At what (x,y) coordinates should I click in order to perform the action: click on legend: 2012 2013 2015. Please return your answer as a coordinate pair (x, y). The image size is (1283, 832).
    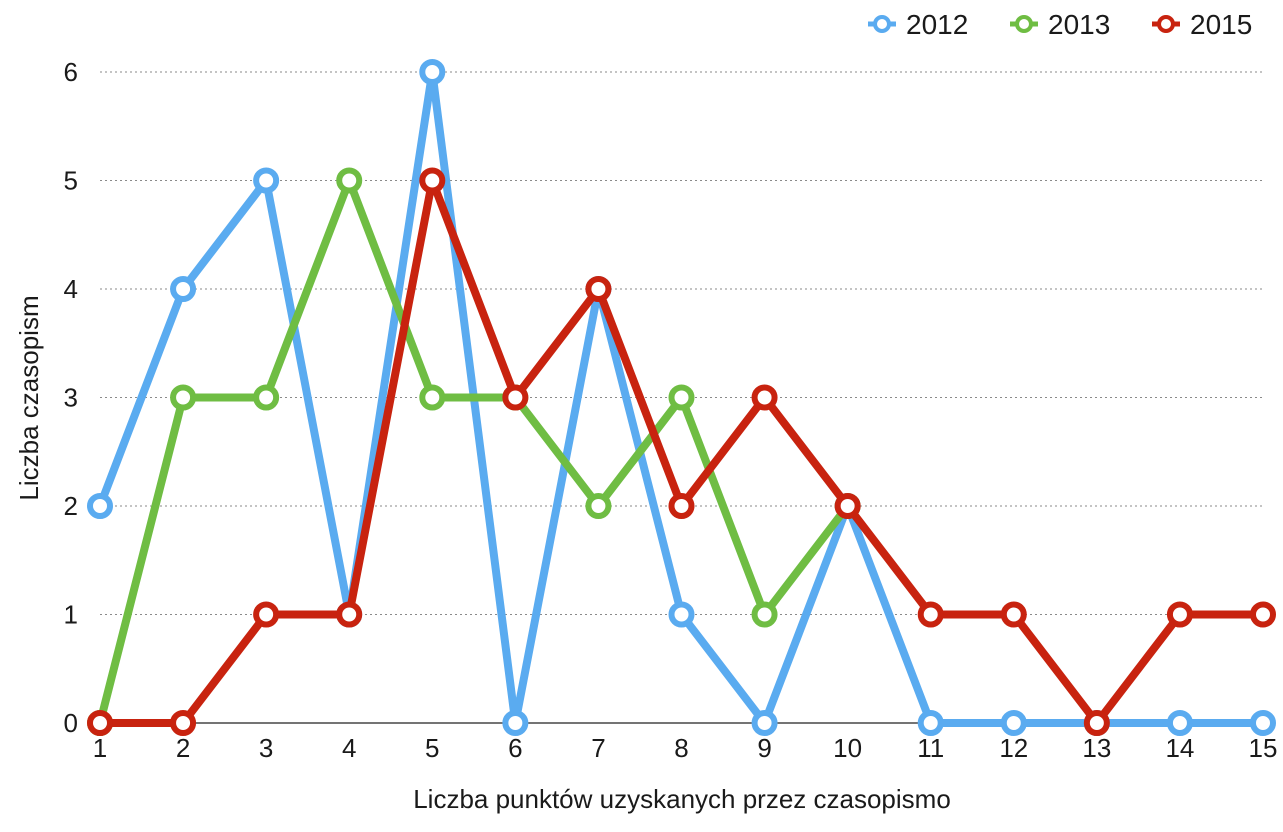
    Looking at the image, I should click on (1060, 24).